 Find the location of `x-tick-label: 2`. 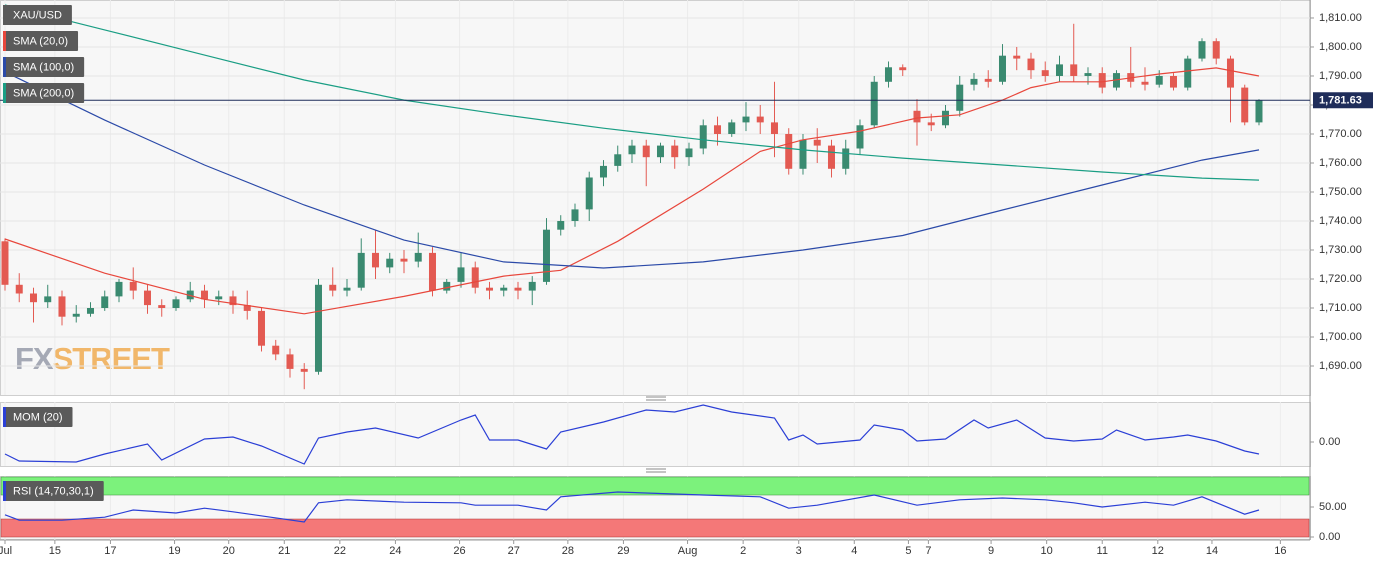

x-tick-label: 2 is located at coordinates (743, 551).